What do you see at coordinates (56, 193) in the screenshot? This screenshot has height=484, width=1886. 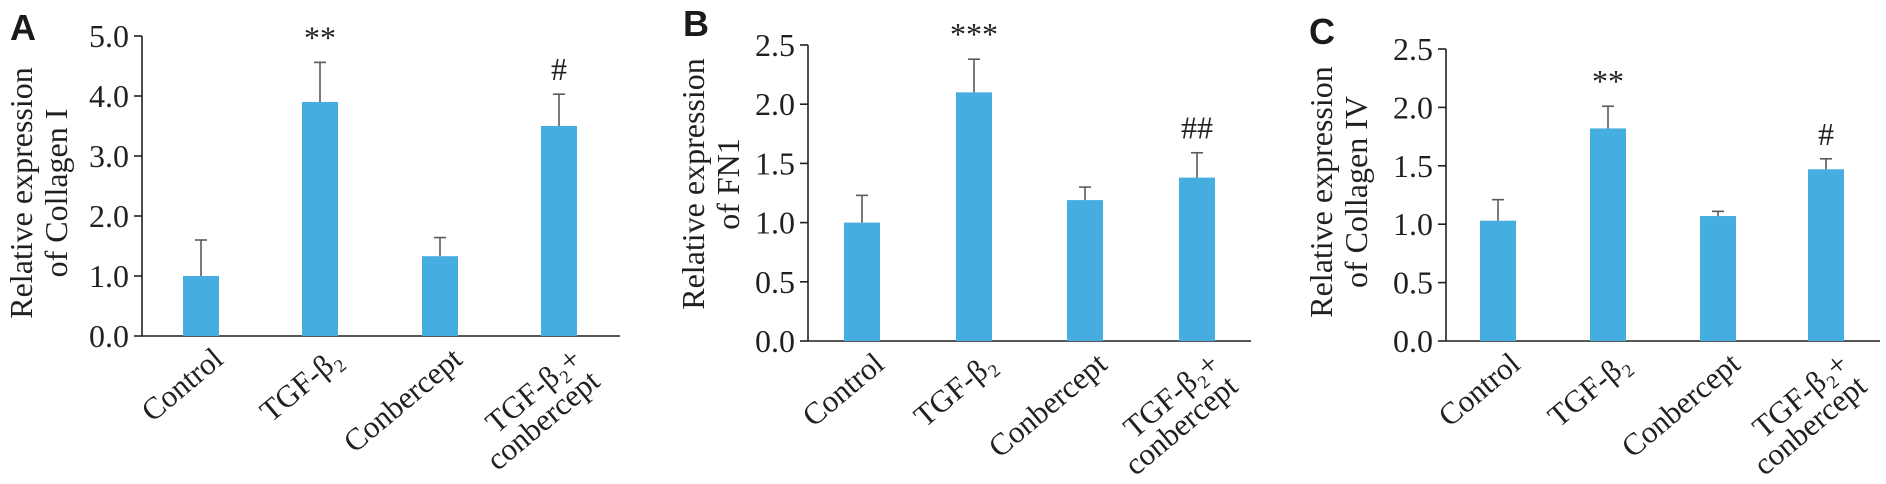 I see `y-axis-label: of Collagen I` at bounding box center [56, 193].